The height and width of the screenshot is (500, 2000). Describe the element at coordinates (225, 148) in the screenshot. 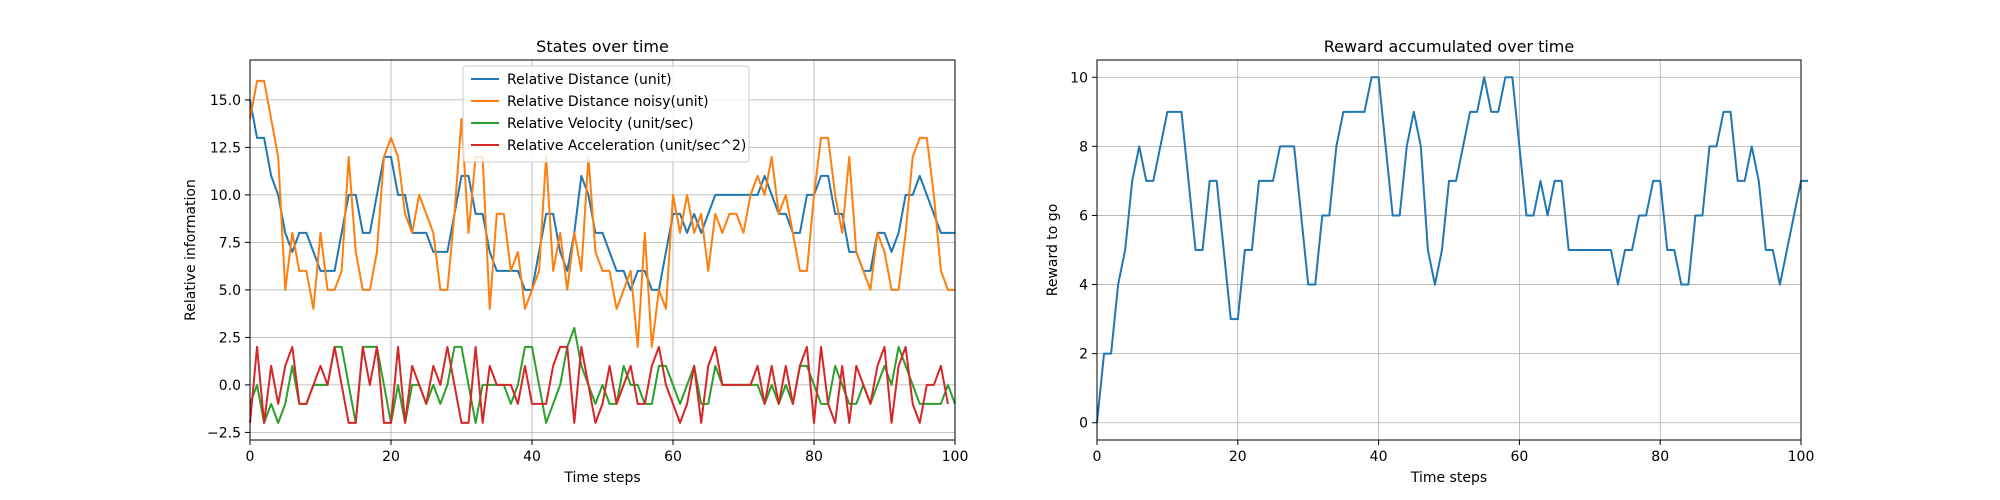

I see `chart1-ytick-label-6: 12.5` at that location.